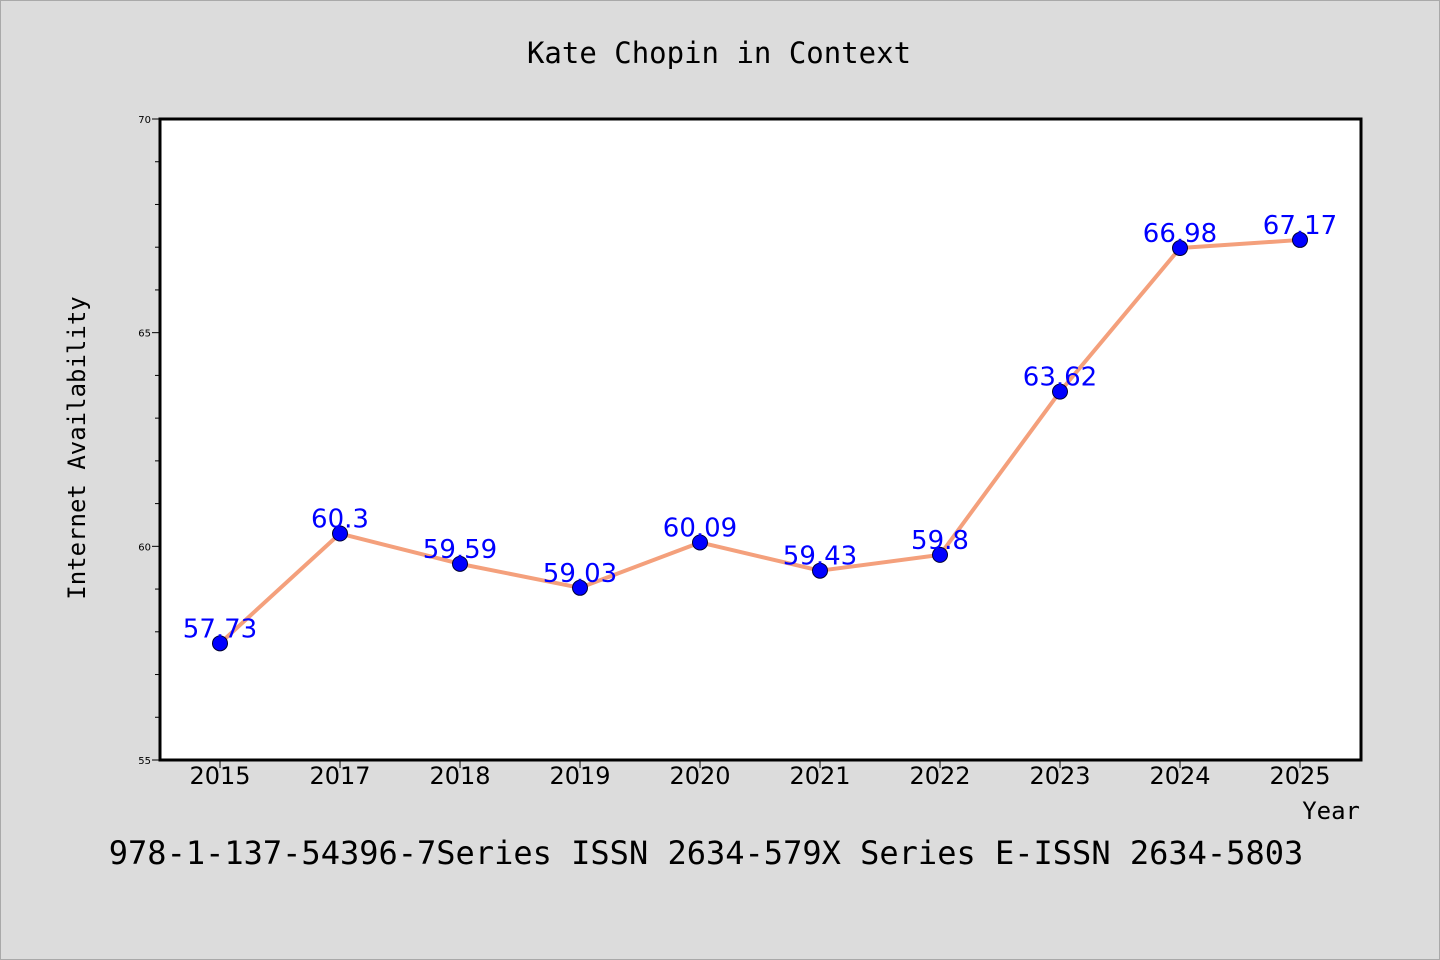 The height and width of the screenshot is (960, 1440). I want to click on data-label: 67.17, so click(1300, 226).